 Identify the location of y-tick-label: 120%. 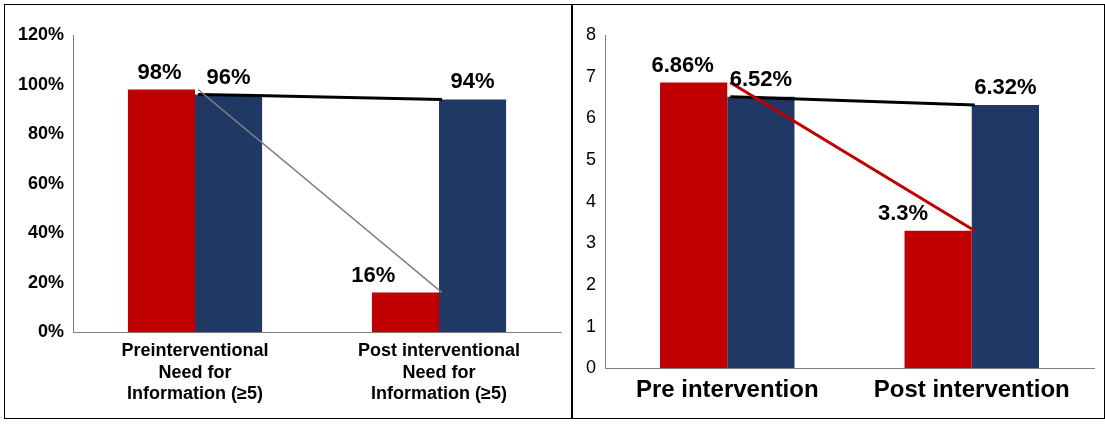
(41, 33).